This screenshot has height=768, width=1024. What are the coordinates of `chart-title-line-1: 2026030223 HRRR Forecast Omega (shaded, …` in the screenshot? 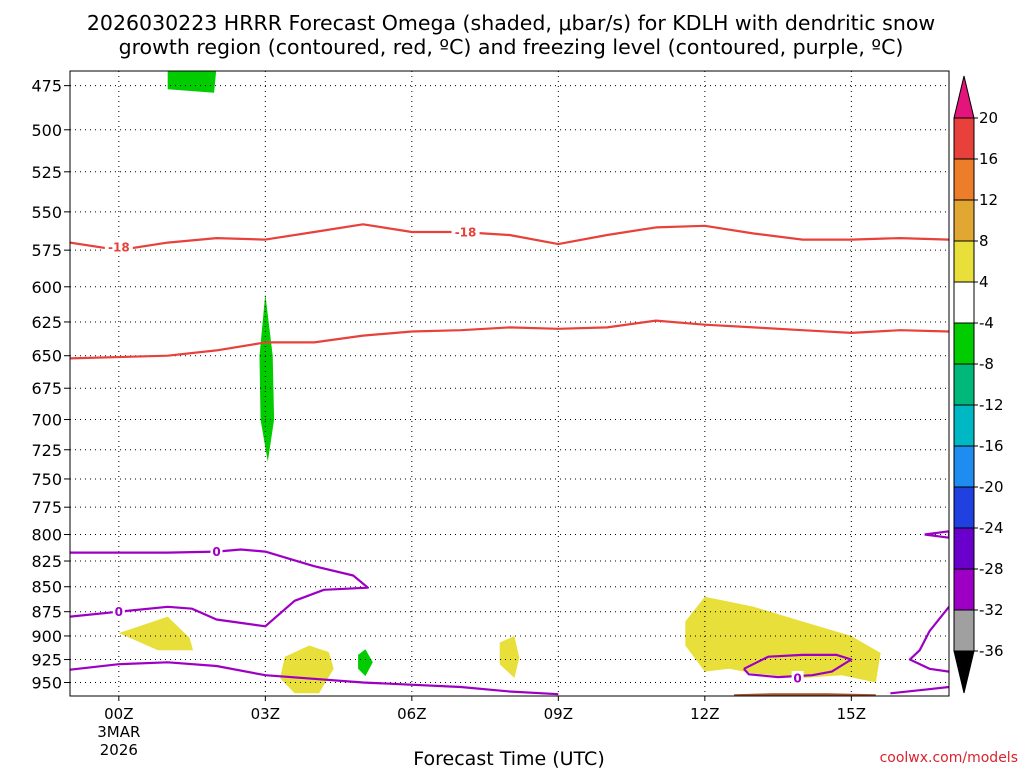 It's located at (511, 23).